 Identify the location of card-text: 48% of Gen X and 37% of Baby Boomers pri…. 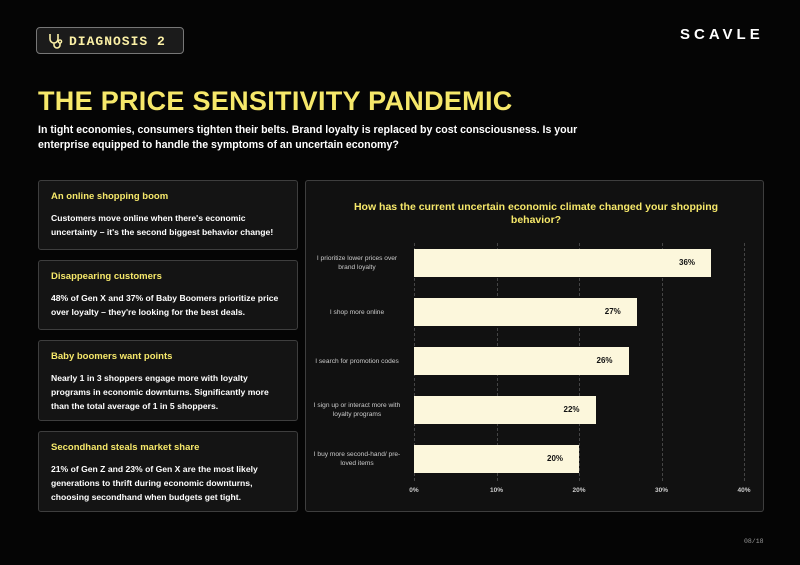
(165, 305).